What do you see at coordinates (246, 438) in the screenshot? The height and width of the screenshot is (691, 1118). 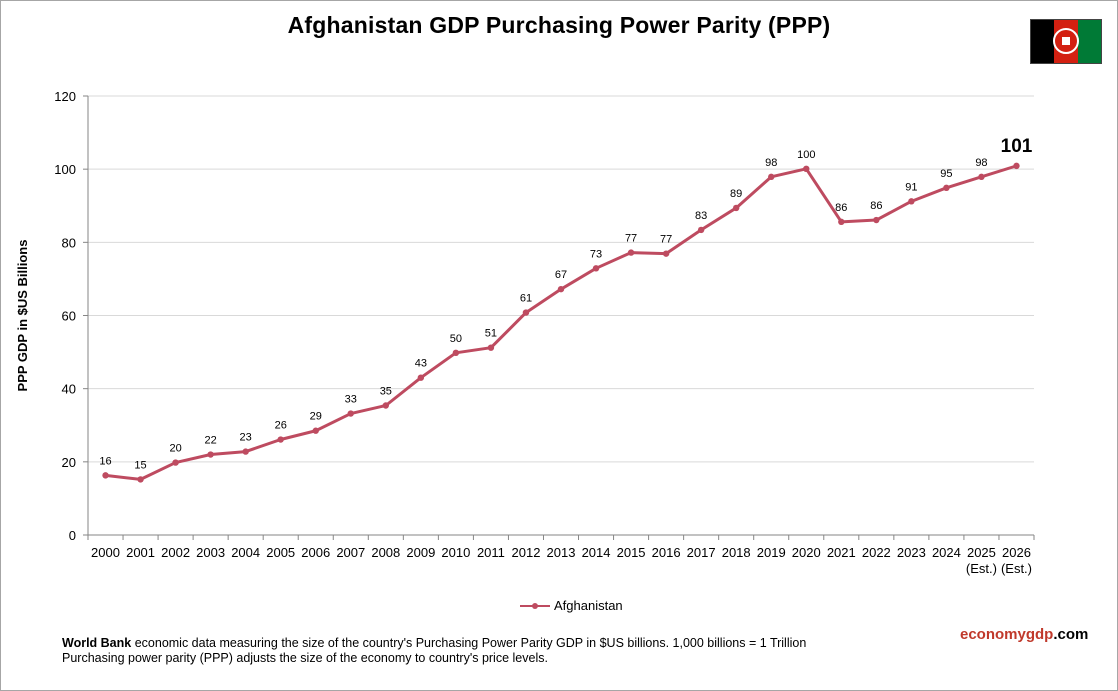 I see `data-label: 23` at bounding box center [246, 438].